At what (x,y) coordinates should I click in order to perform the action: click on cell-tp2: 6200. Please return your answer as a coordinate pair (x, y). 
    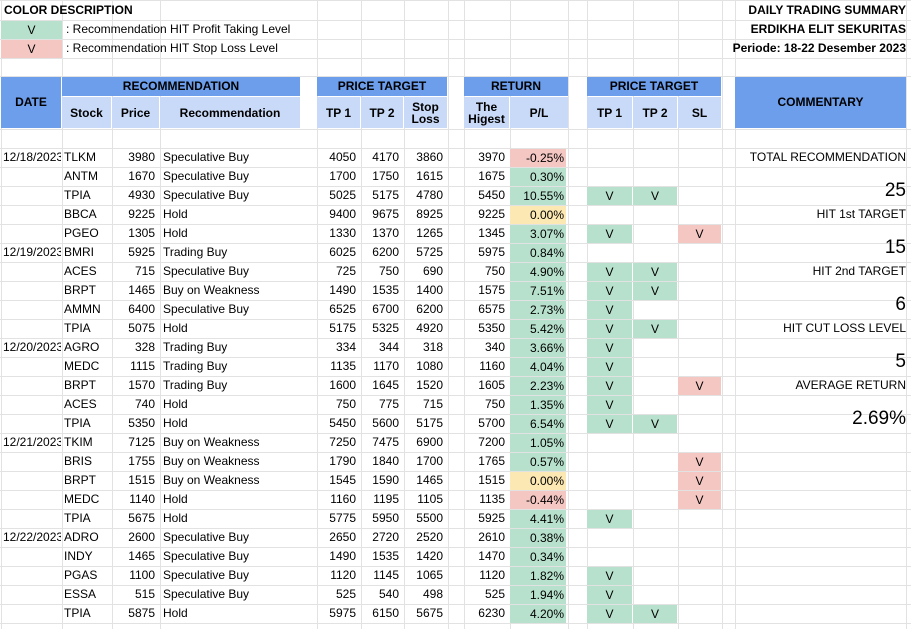
    Looking at the image, I should click on (385, 252).